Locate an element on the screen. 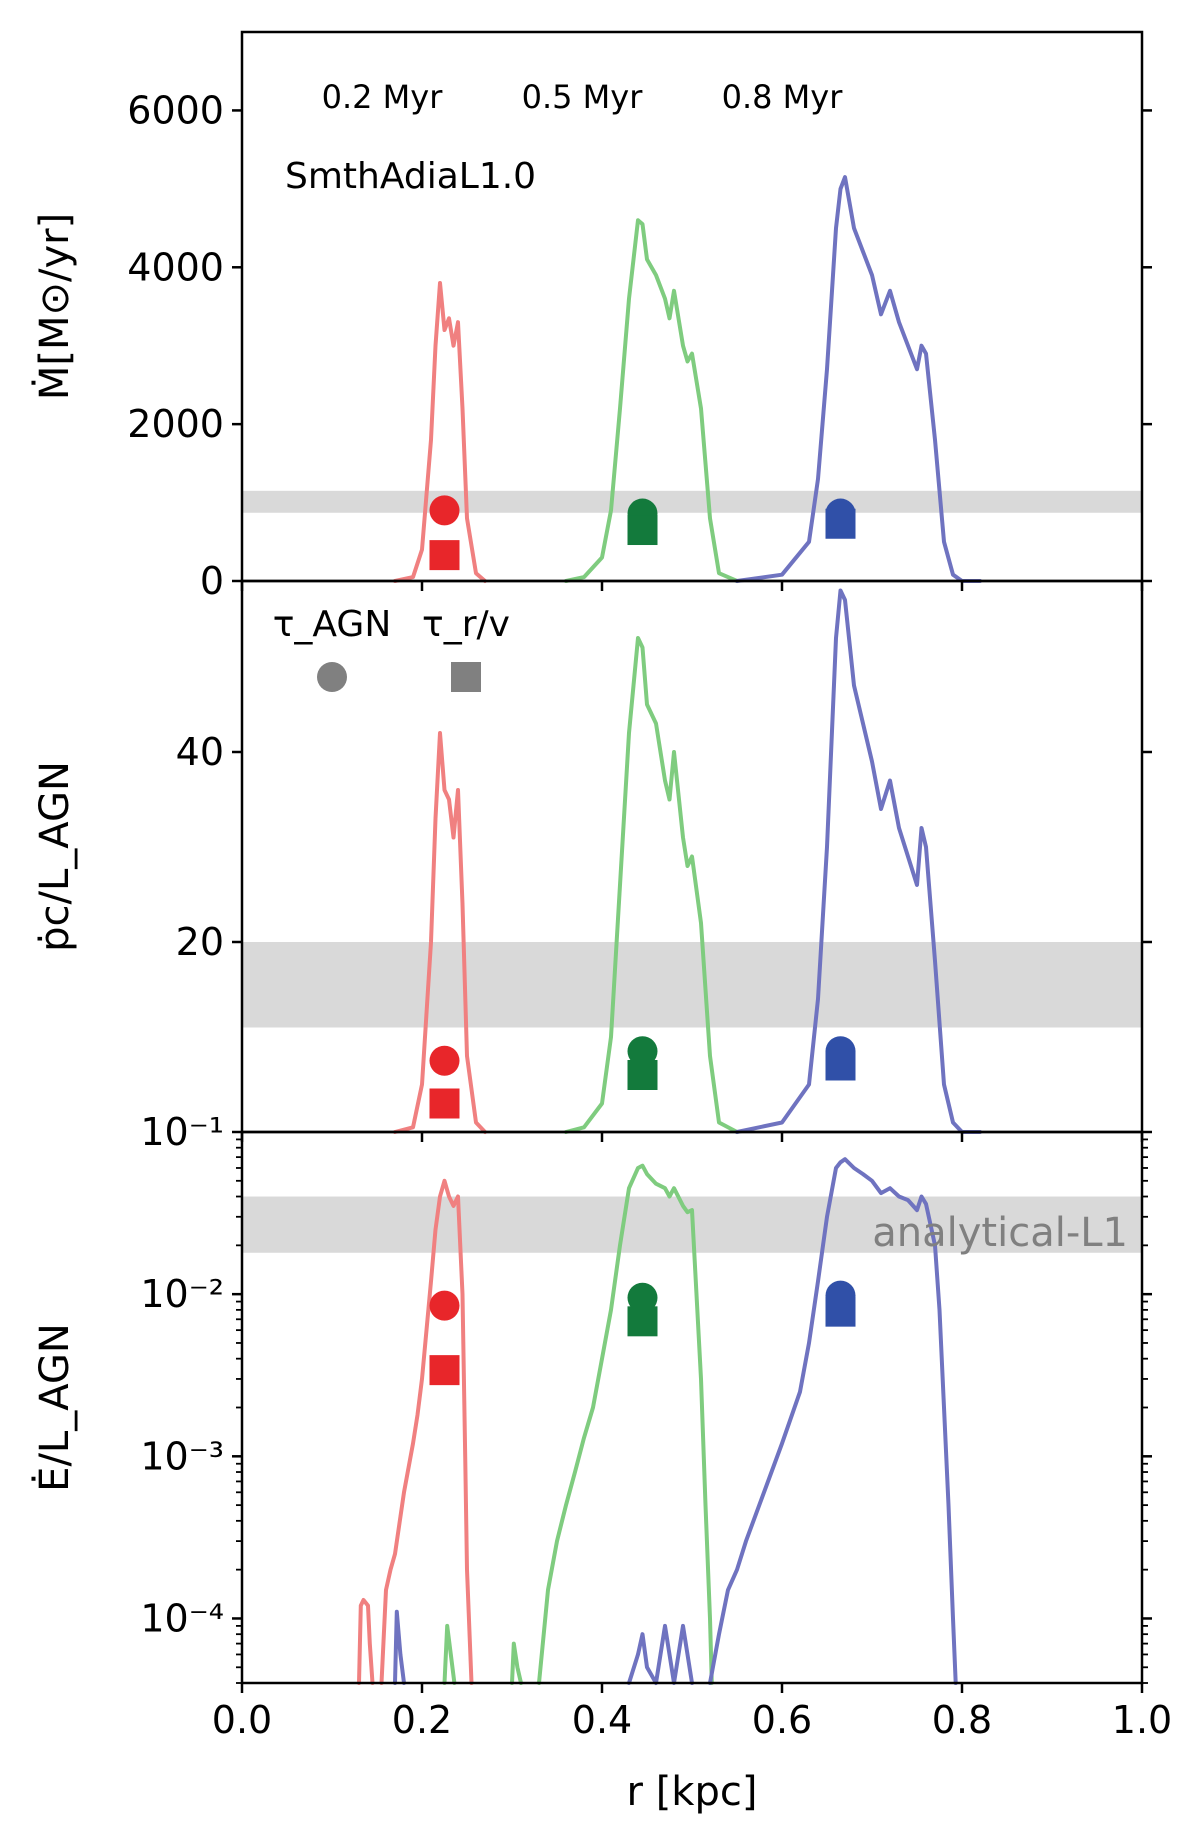  bottom-ytick-label: 10⁻¹ is located at coordinates (182, 1132).